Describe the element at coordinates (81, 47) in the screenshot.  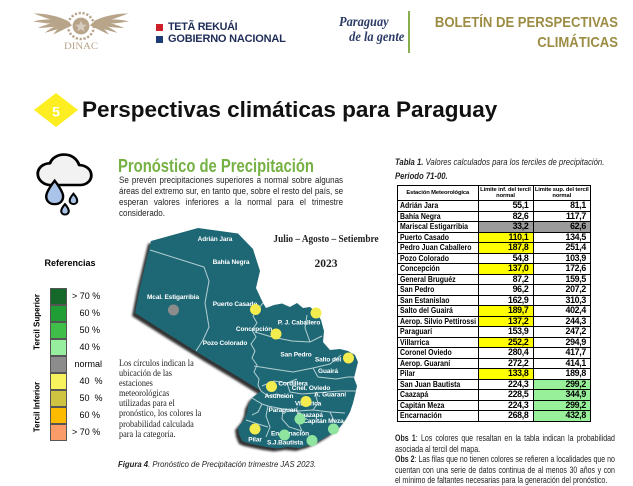
I see `svg-text: DINAC` at that location.